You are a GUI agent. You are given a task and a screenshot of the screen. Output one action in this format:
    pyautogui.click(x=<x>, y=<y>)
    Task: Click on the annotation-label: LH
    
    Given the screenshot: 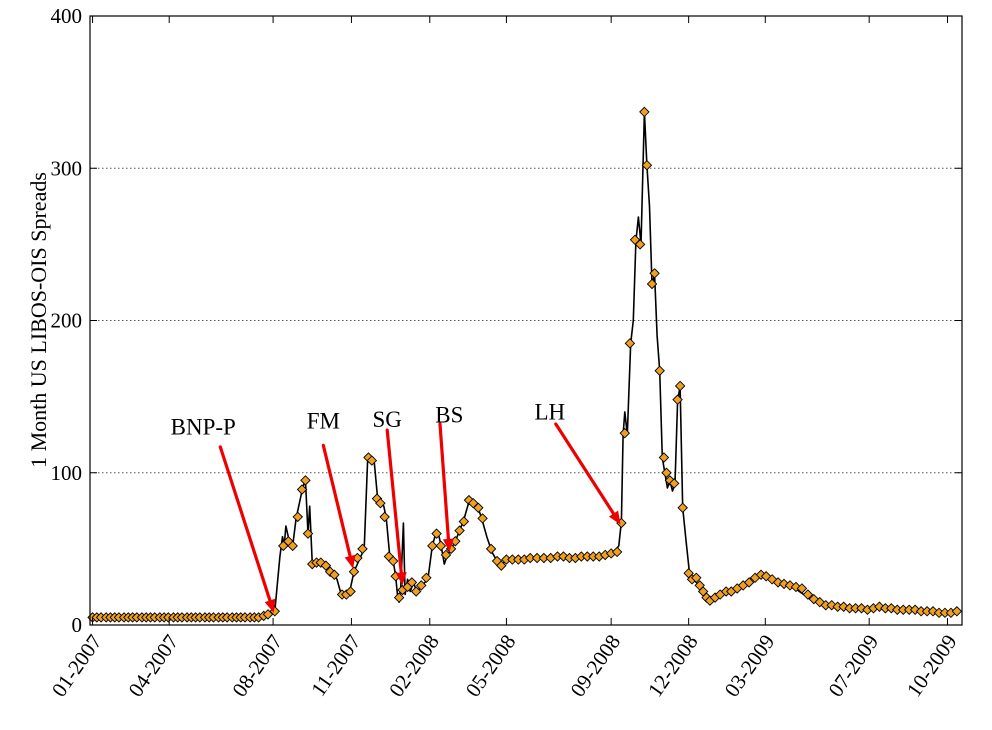 What is the action you would take?
    pyautogui.click(x=550, y=411)
    